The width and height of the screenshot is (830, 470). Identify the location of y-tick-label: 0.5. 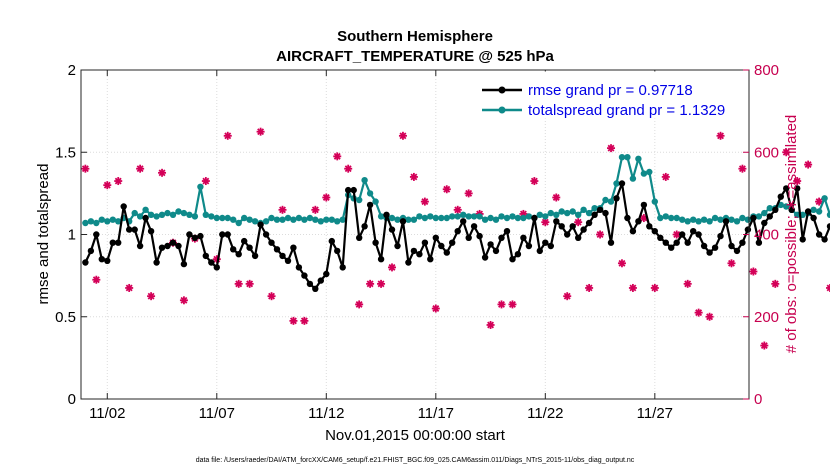
(65, 317).